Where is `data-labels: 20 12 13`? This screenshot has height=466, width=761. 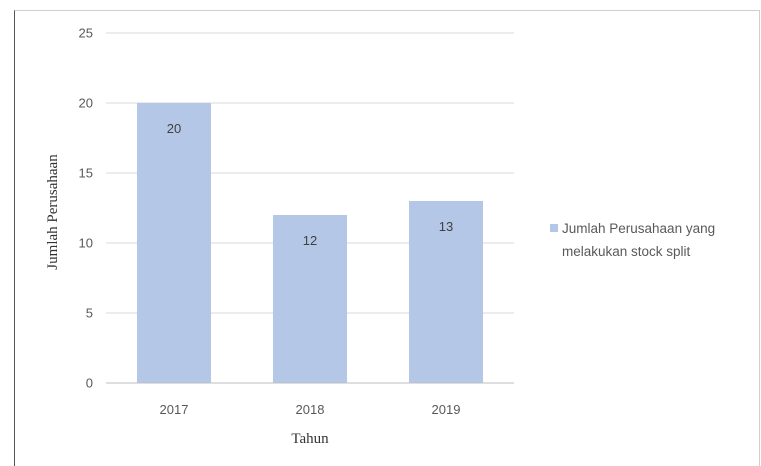
data-labels: 20 12 13 is located at coordinates (310, 184).